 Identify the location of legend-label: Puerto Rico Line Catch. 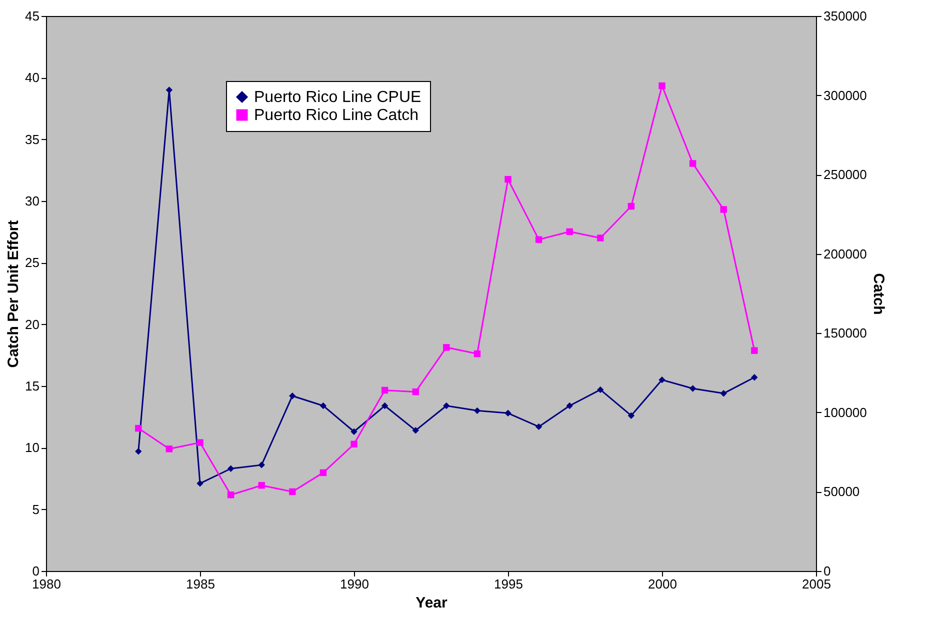
(336, 115).